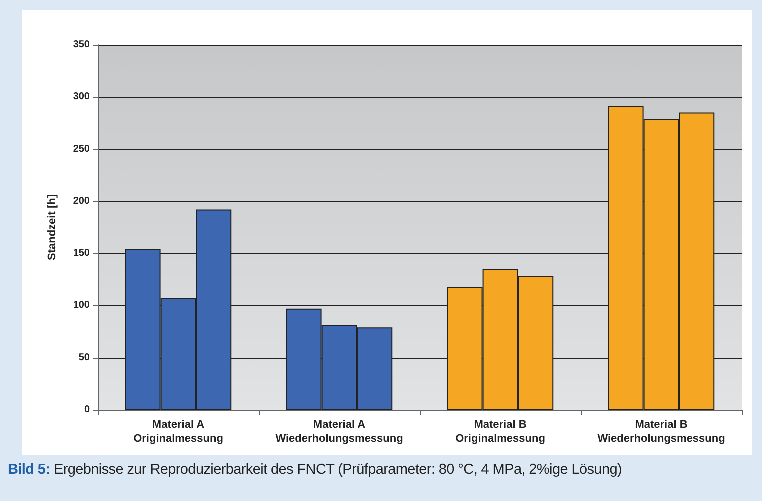 This screenshot has width=762, height=501. I want to click on y-tick-label: 250, so click(81, 149).